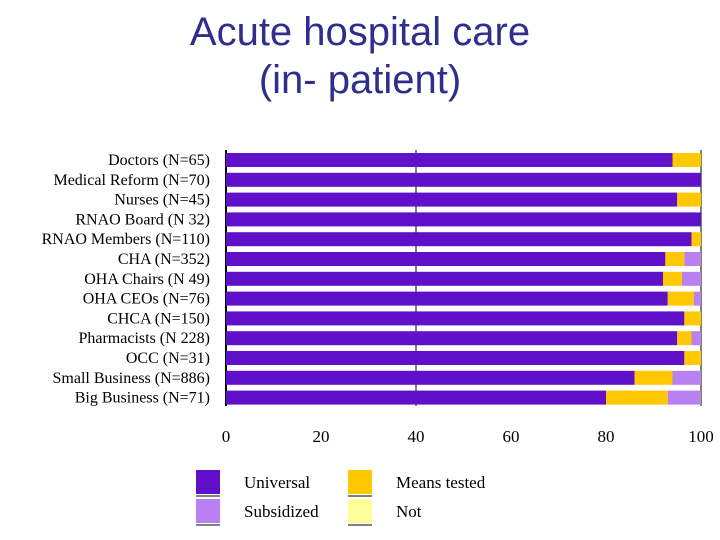 This screenshot has width=720, height=540. Describe the element at coordinates (226, 436) in the screenshot. I see `x-tick-label: 0` at that location.